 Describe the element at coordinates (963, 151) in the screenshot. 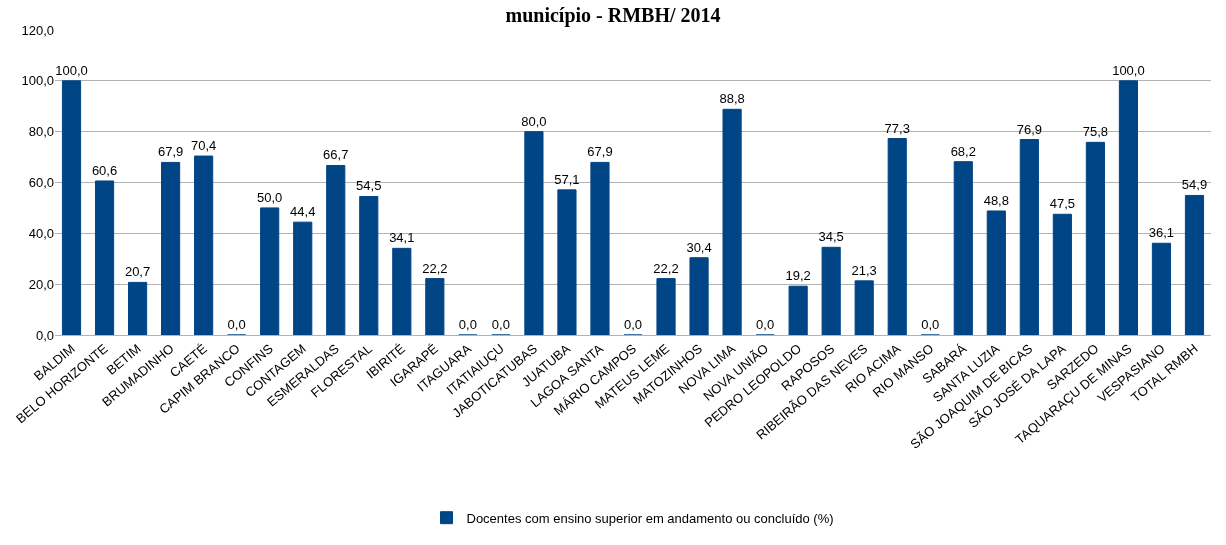

I see `data-label: 68,2` at that location.